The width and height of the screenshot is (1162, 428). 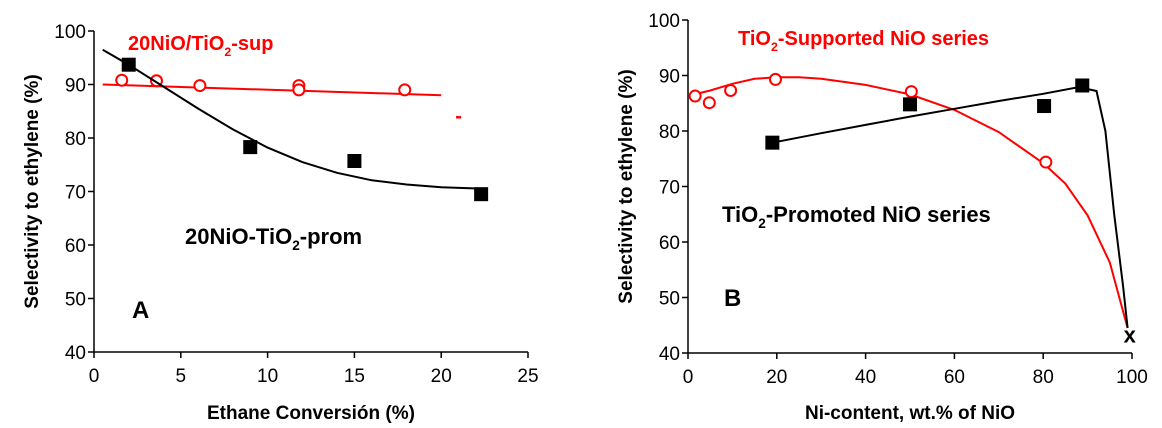 What do you see at coordinates (140, 310) in the screenshot?
I see `panel-letter: A` at bounding box center [140, 310].